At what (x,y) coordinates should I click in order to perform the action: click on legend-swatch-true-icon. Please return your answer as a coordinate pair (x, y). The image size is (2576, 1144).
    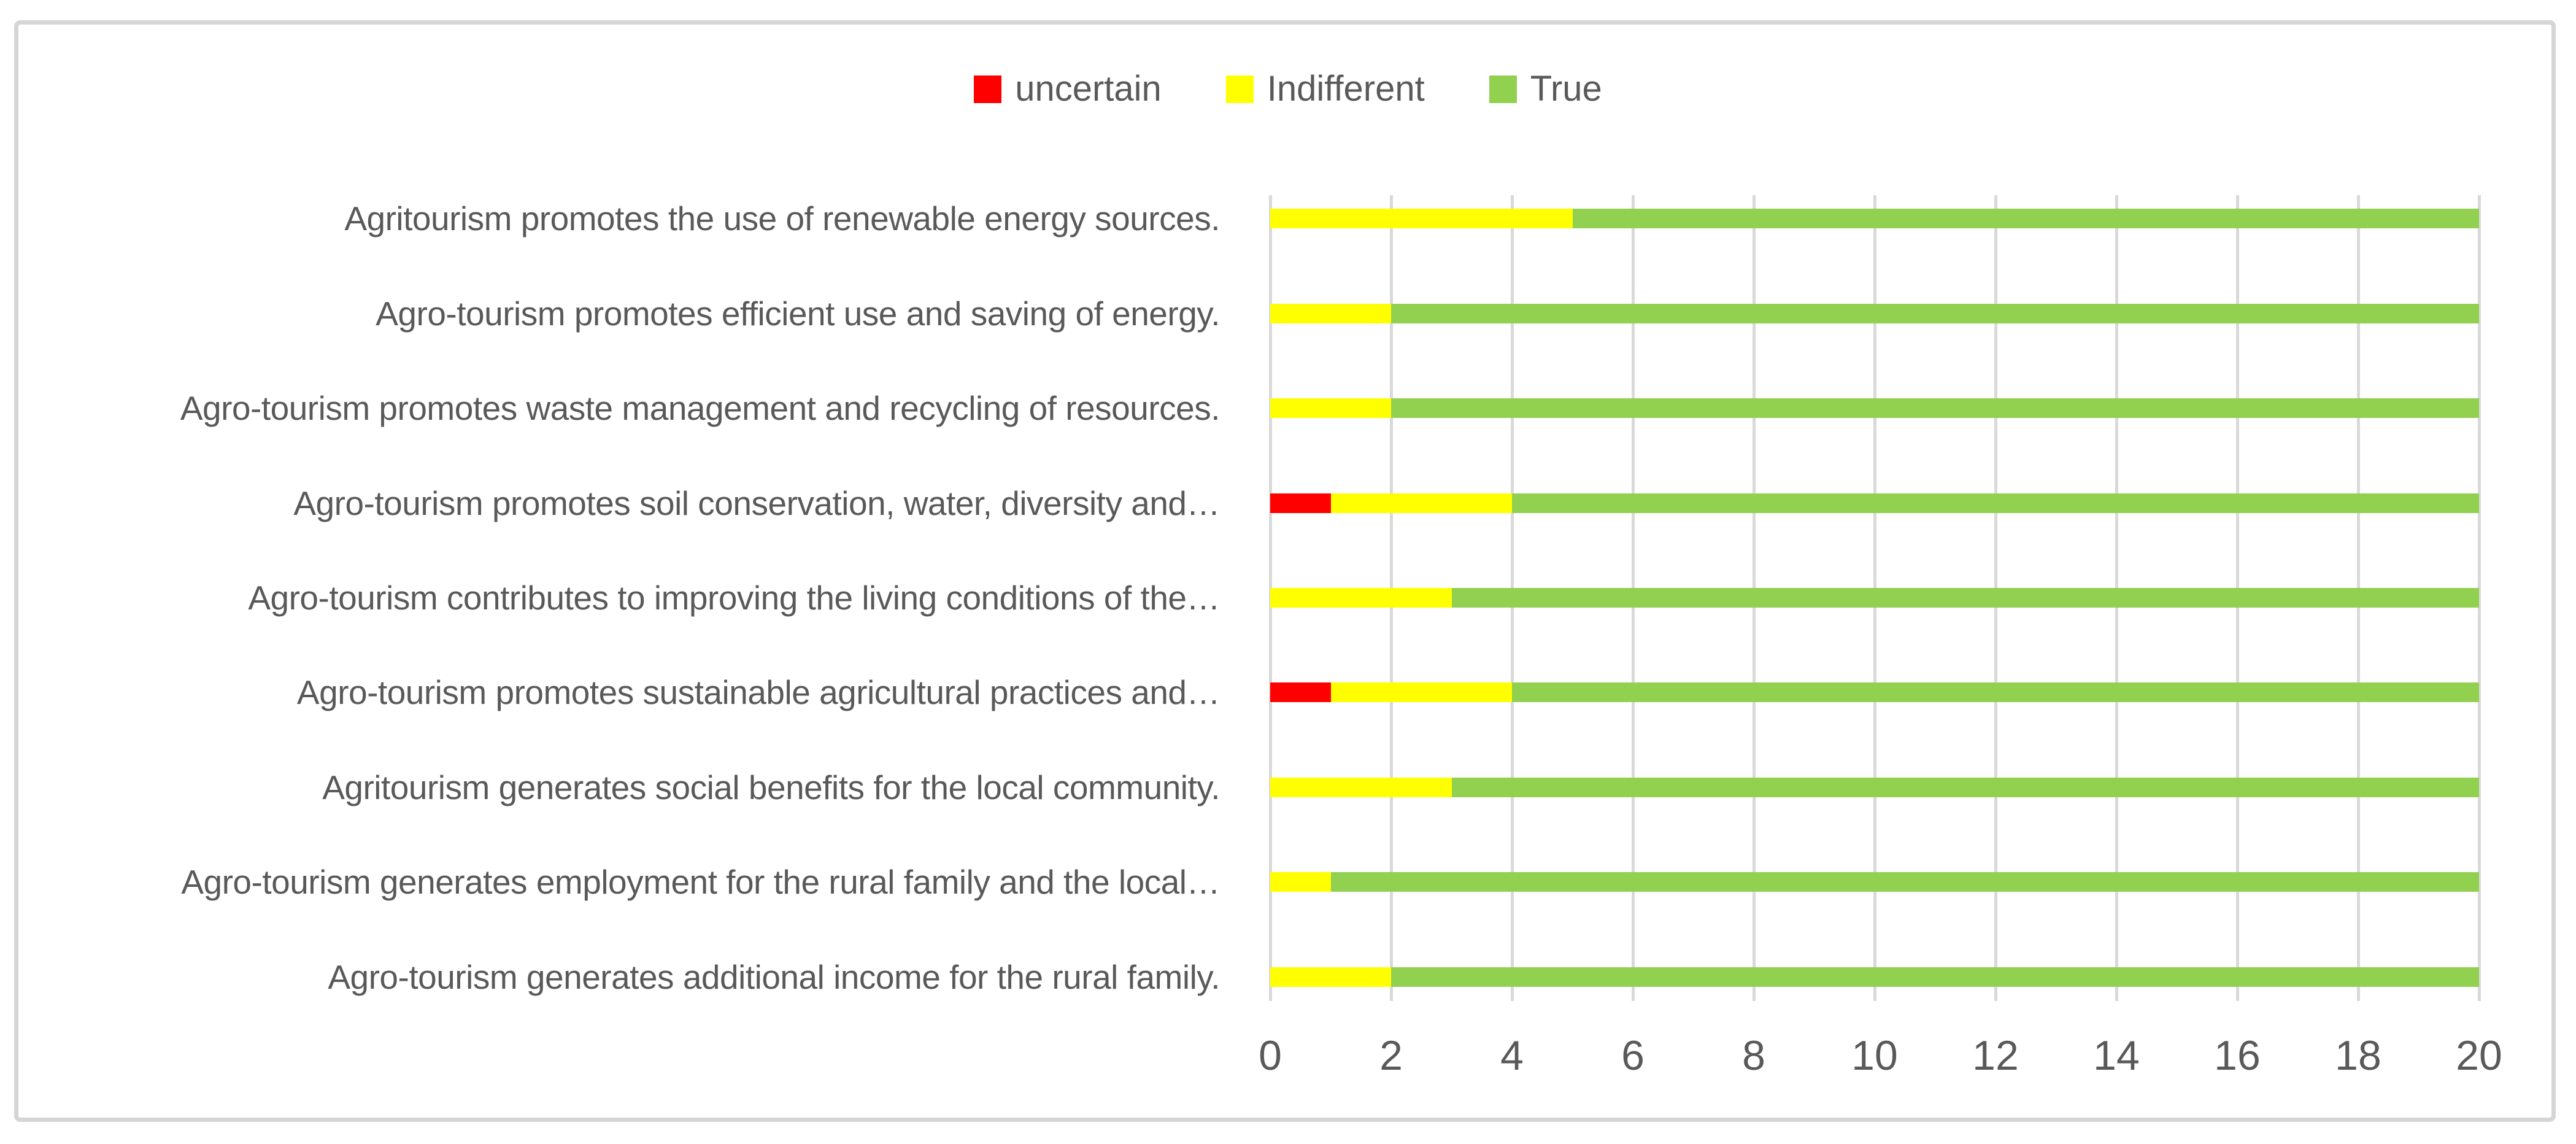
    Looking at the image, I should click on (1503, 89).